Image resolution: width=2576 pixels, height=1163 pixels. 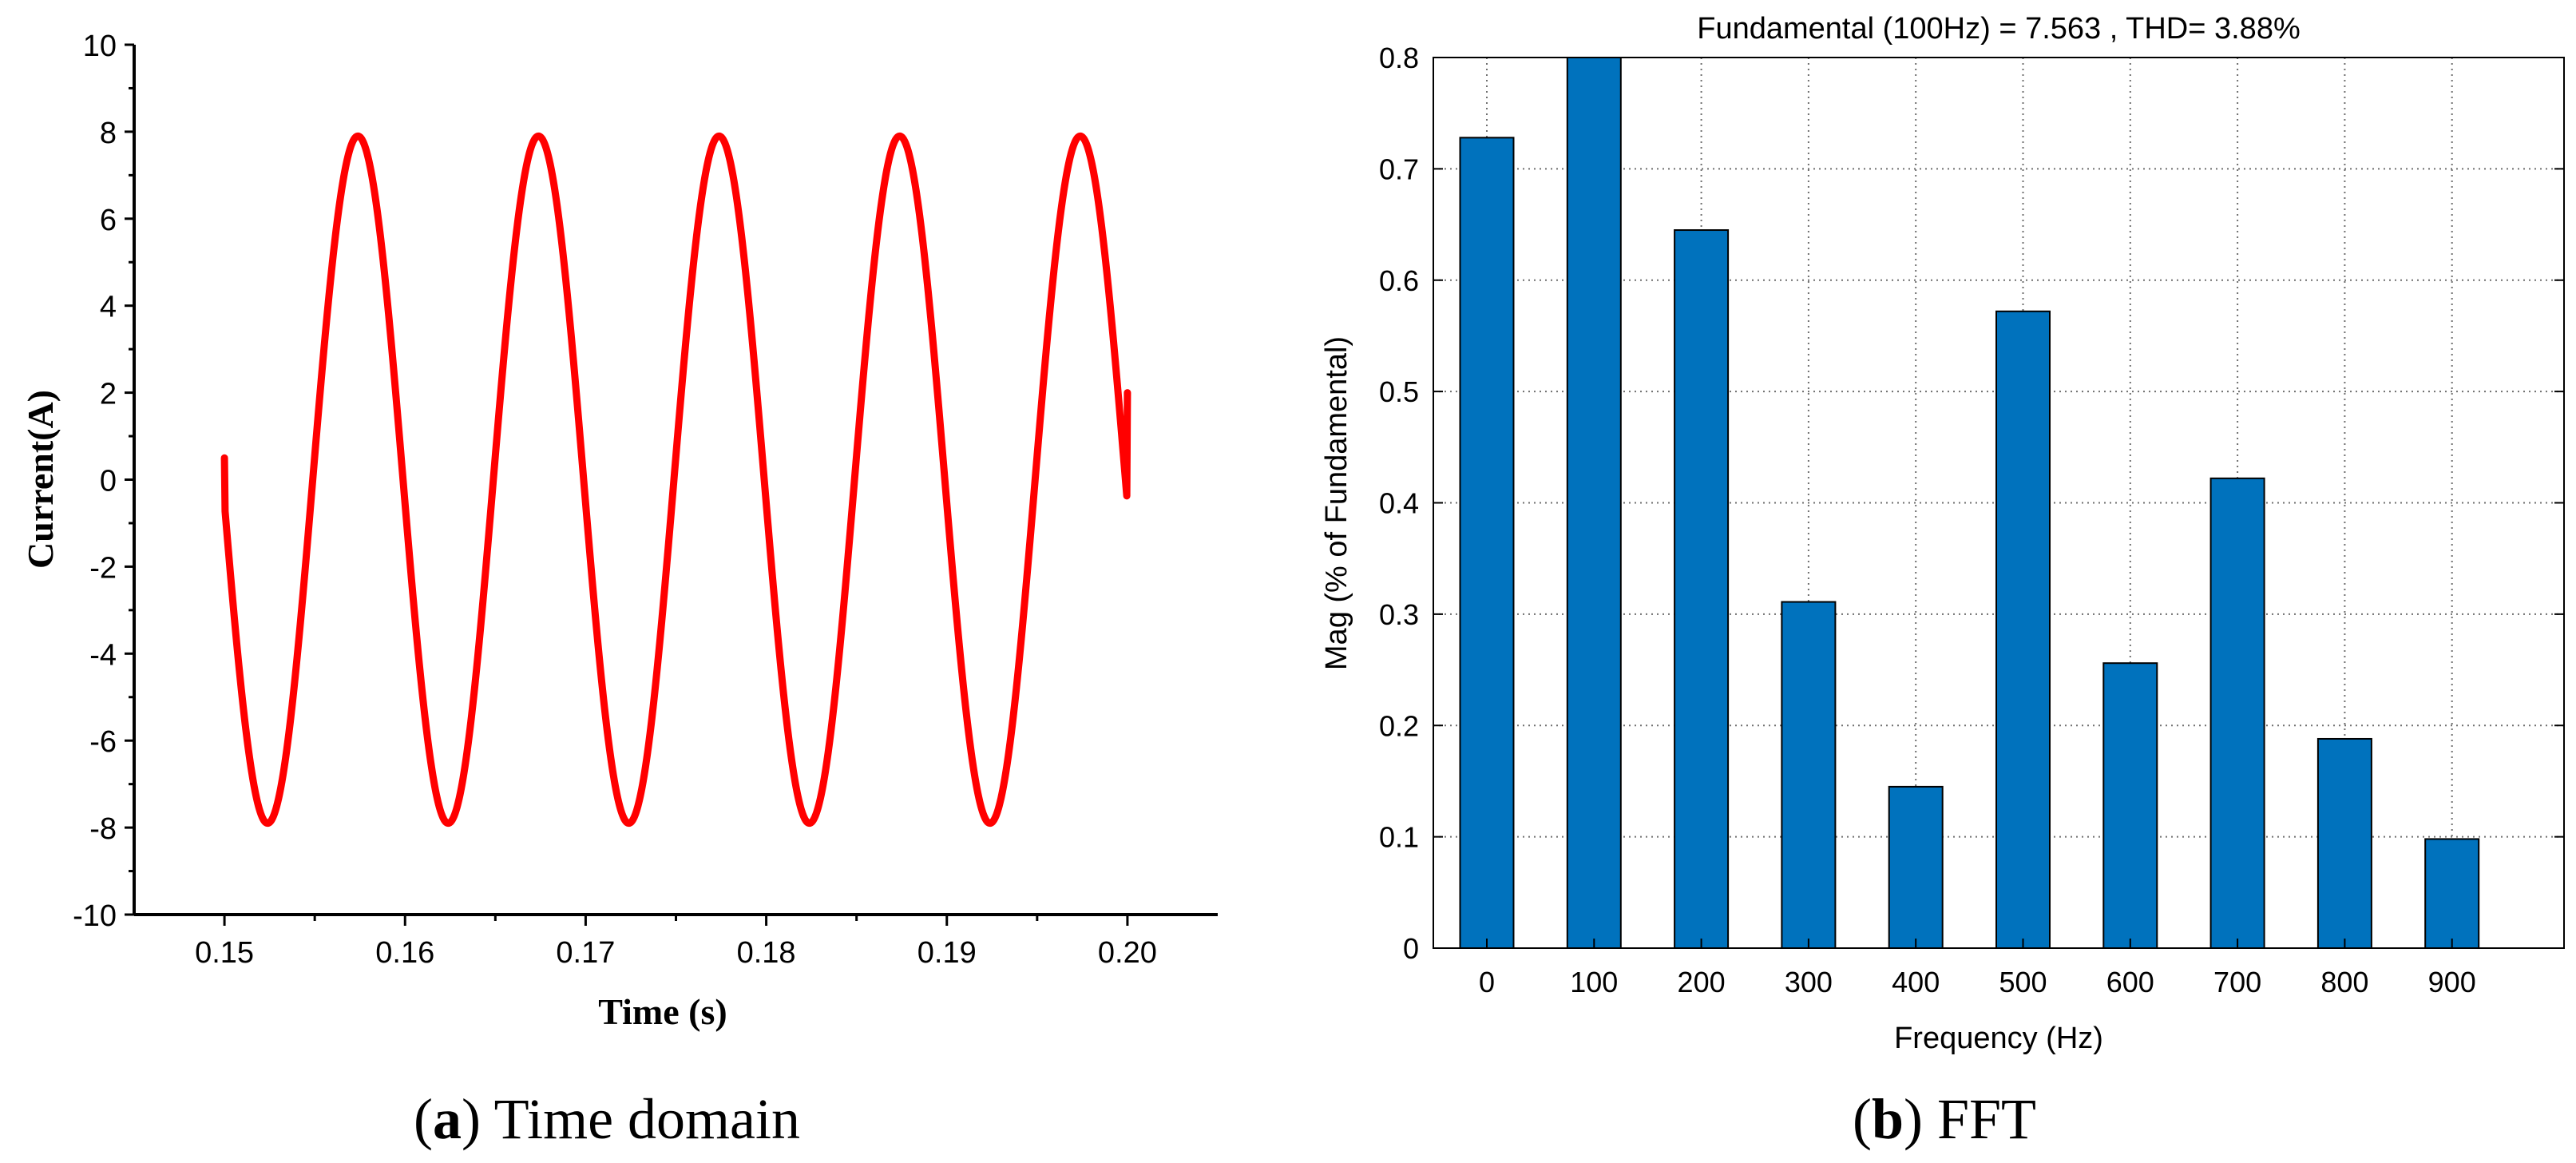 I want to click on chart-b-x-ticks: 0 100 200 300 400 500 600 700 800 900, so click(x=1977, y=969).